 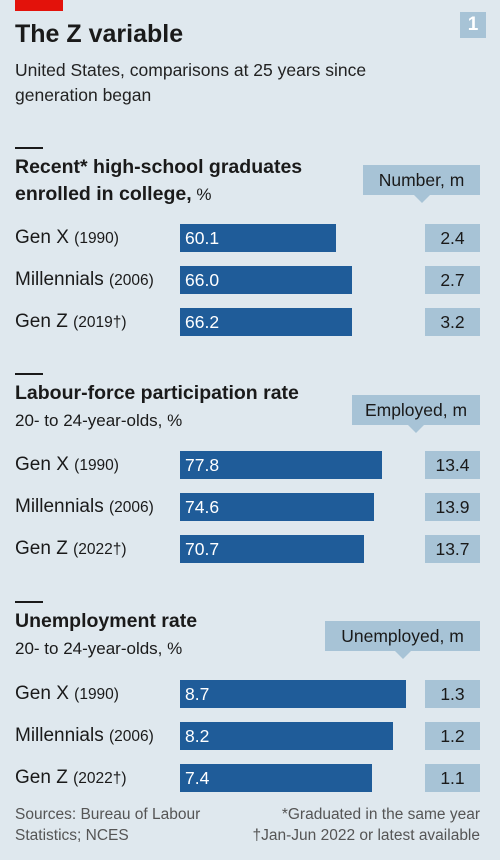 What do you see at coordinates (416, 414) in the screenshot?
I see `side-column-label: Employed, m` at bounding box center [416, 414].